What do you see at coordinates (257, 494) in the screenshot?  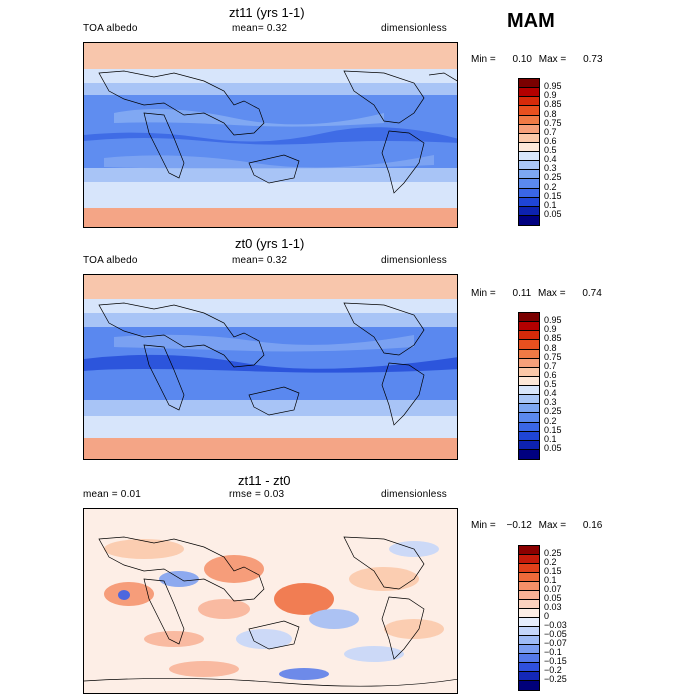 I see `rmse-label: rmse = 0.03` at bounding box center [257, 494].